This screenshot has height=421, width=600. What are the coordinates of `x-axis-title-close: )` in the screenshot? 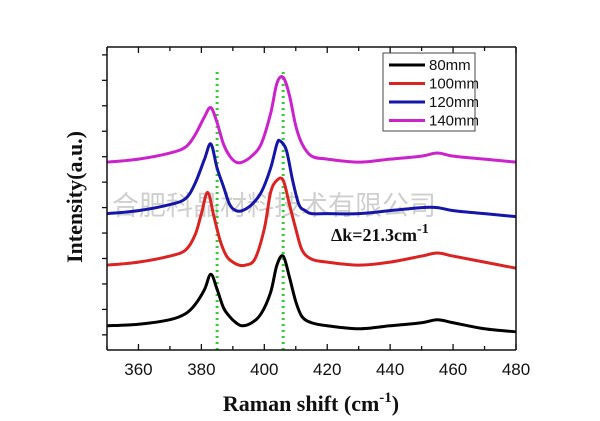 It's located at (395, 403).